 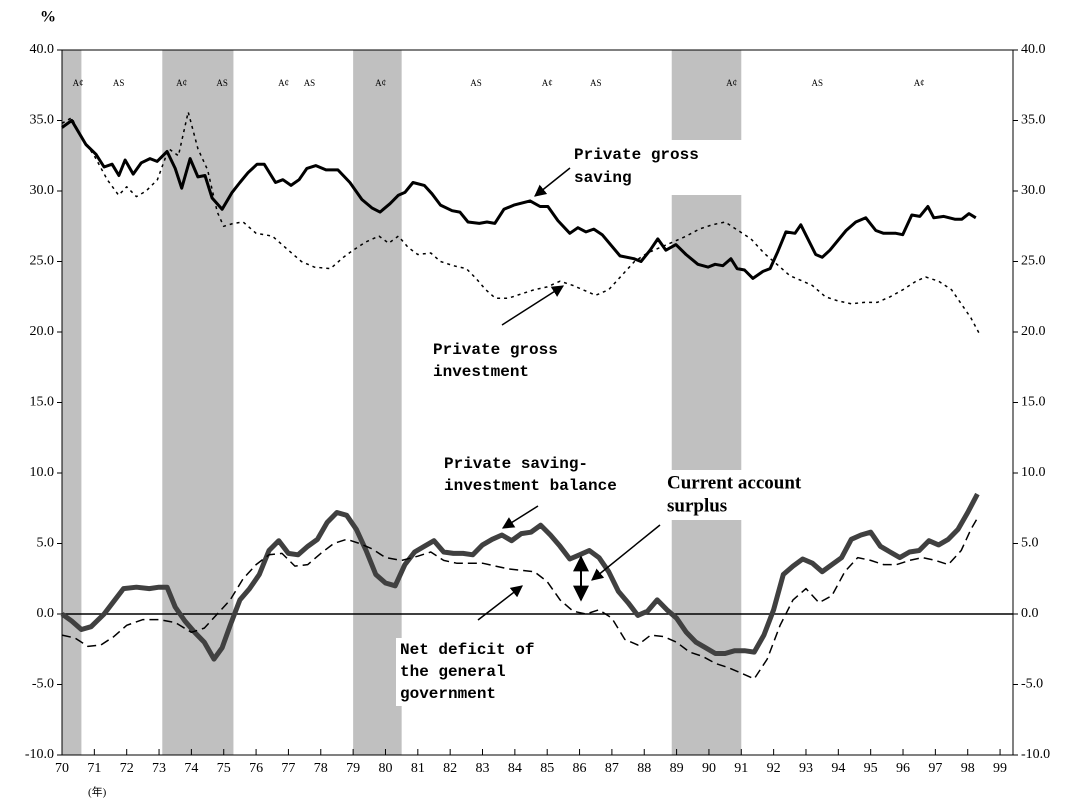 I want to click on y2-tick-label: 35.0, so click(x=1033, y=120).